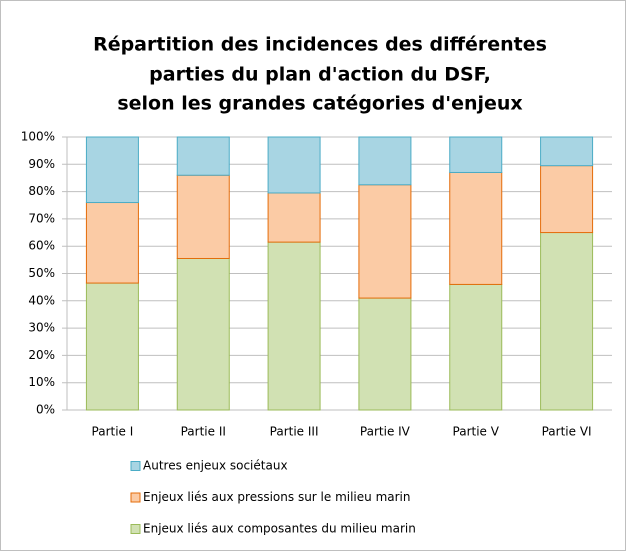 The image size is (626, 551). Describe the element at coordinates (320, 75) in the screenshot. I see `chart-title: parties du plan d'action du DSF,` at that location.